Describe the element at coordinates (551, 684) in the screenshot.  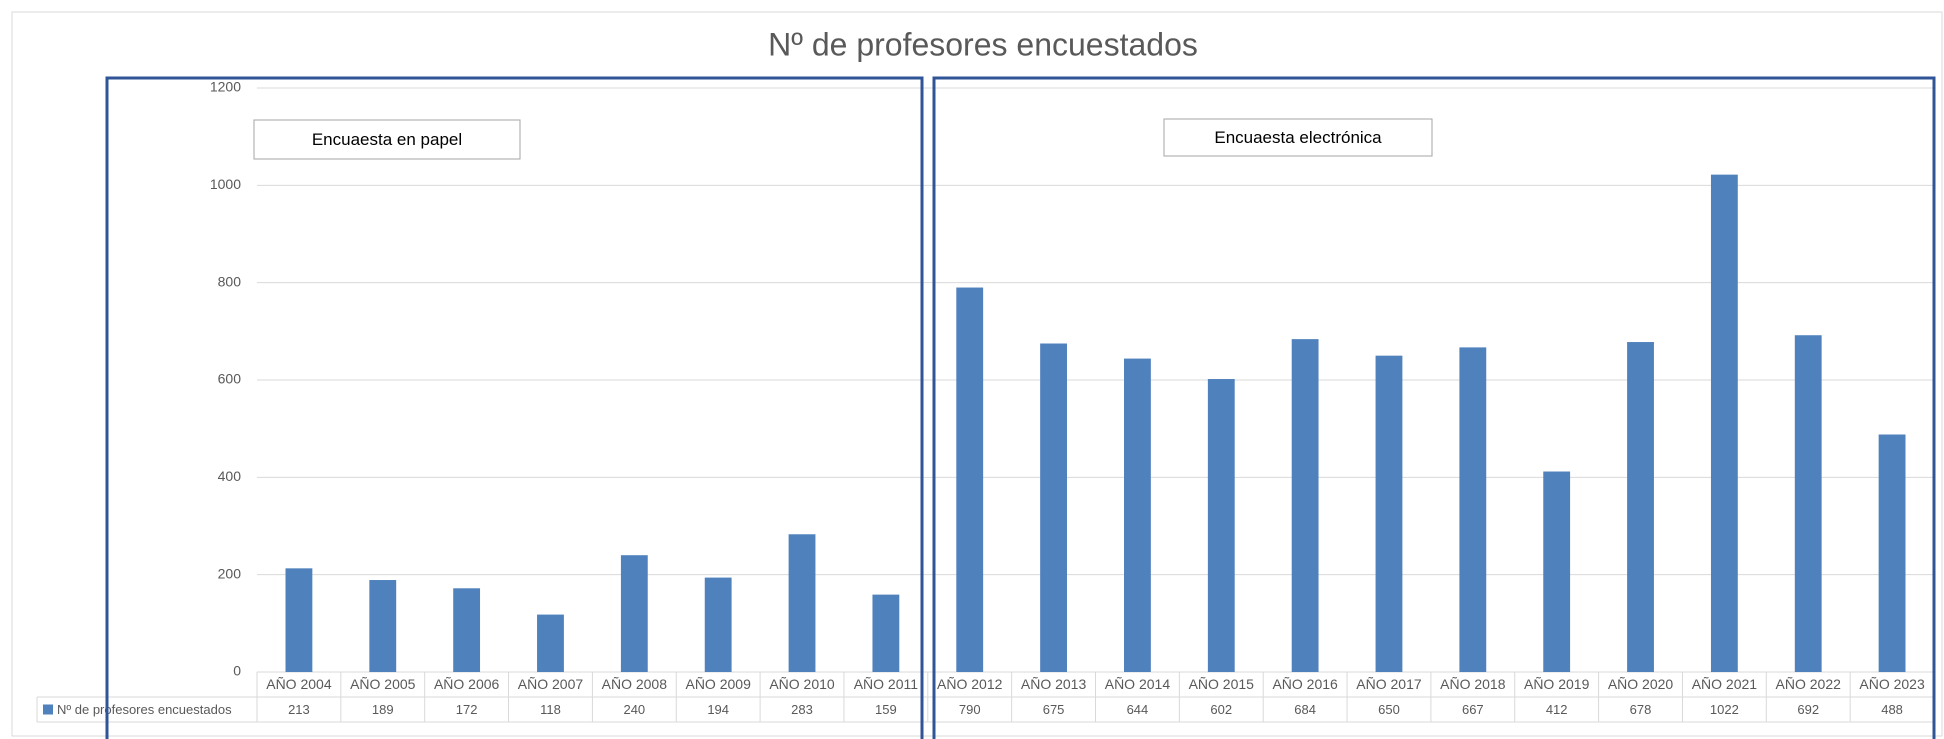
I see `x-tick-label: AÑO 2007` at that location.